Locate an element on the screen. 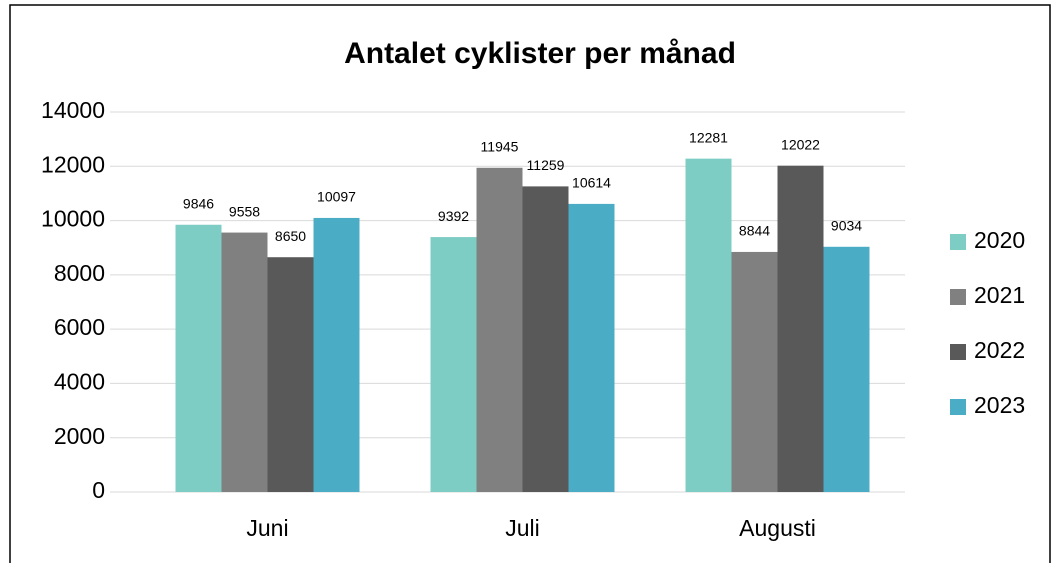 This screenshot has width=1057, height=563. y-tick-label: 8000 is located at coordinates (79, 273).